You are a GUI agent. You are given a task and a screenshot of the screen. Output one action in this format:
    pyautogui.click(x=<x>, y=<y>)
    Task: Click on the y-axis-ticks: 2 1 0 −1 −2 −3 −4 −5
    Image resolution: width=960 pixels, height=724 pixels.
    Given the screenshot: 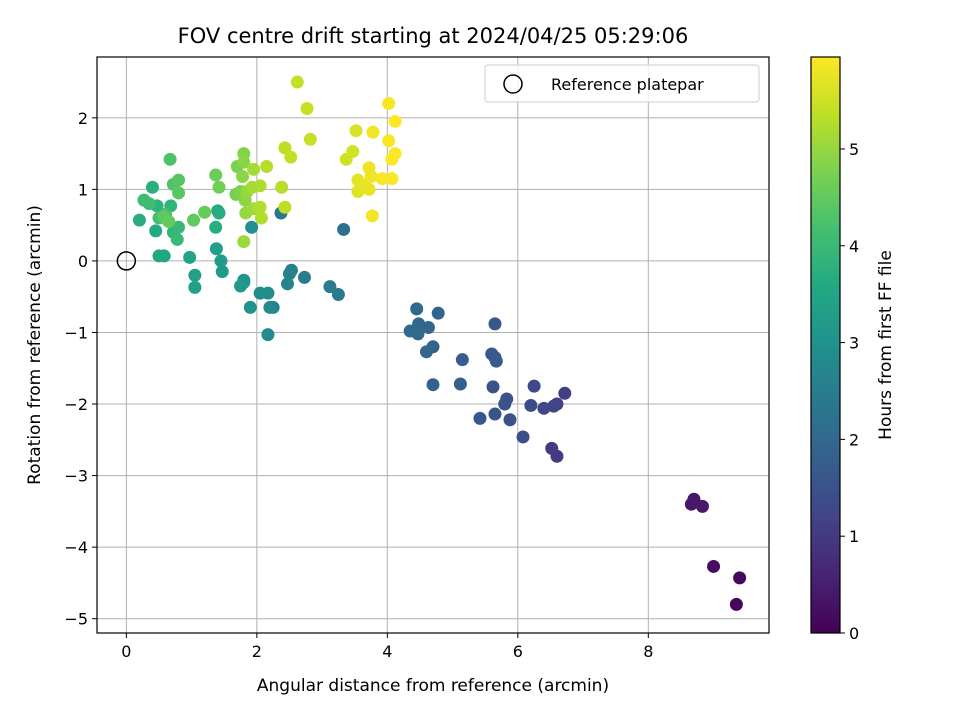 What is the action you would take?
    pyautogui.click(x=80, y=369)
    